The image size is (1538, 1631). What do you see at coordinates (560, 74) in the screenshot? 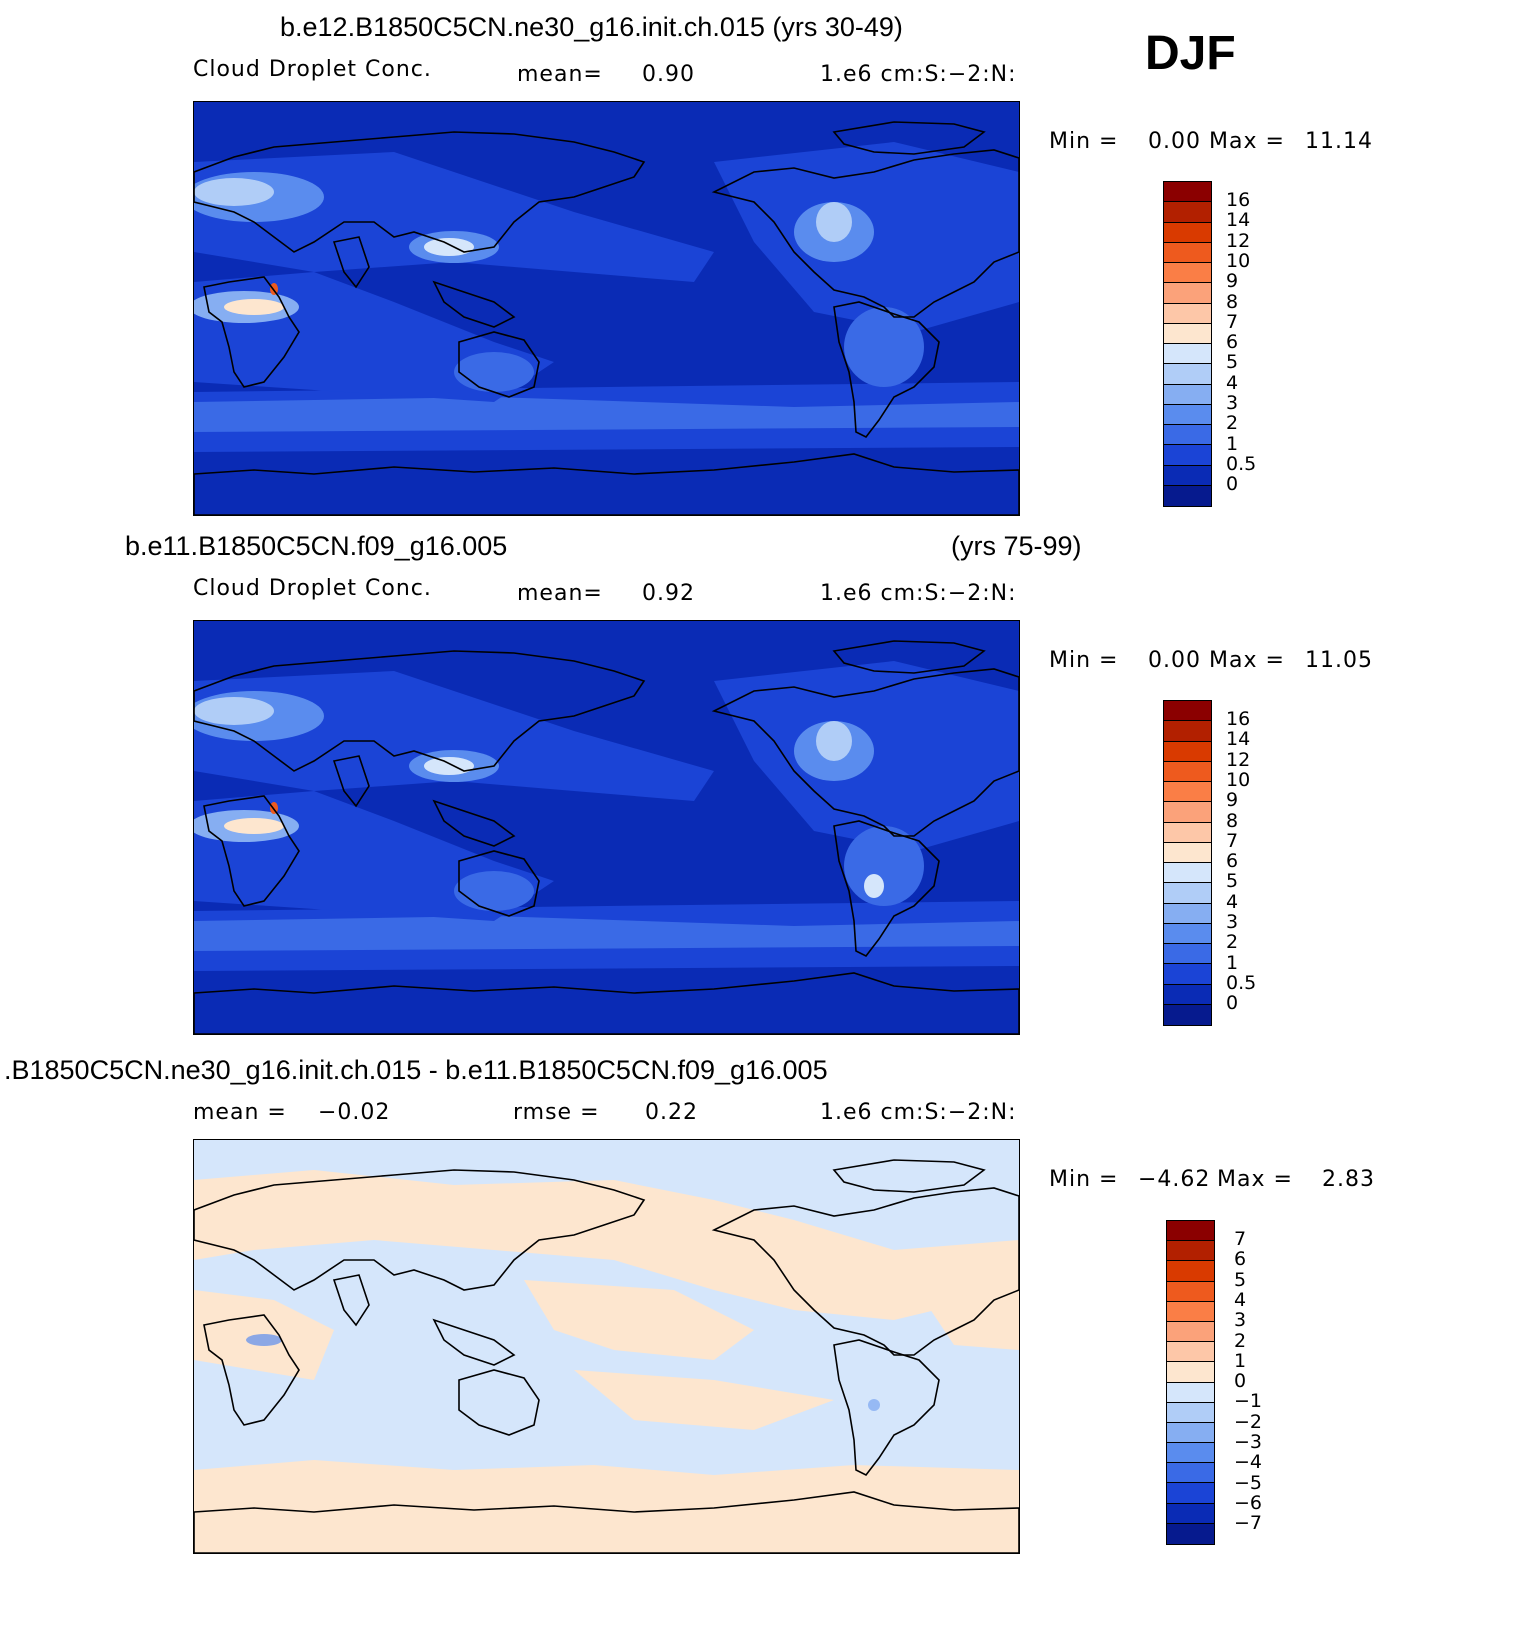
I see `panel1-mean-label: mean=` at bounding box center [560, 74].